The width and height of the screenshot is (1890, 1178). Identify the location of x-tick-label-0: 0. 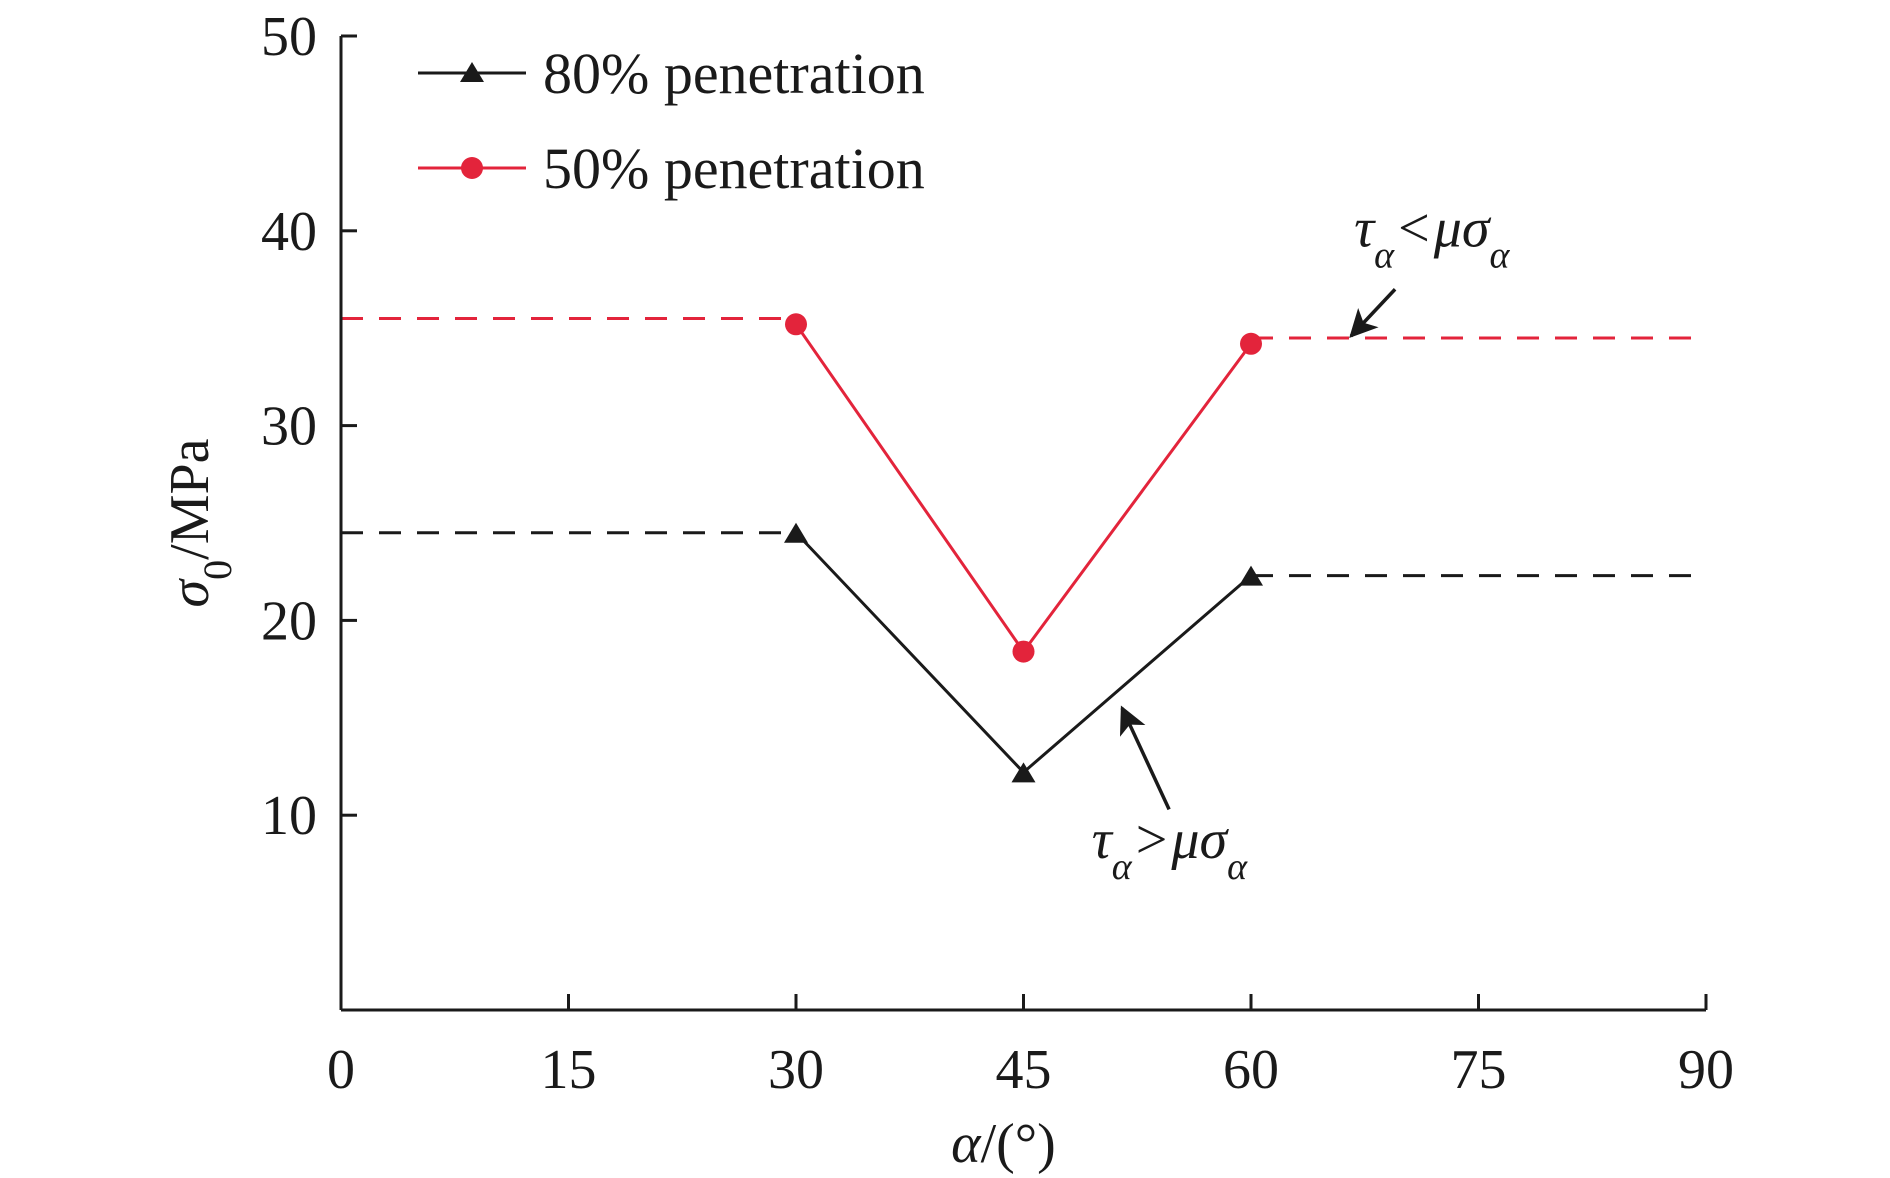
(341, 1070).